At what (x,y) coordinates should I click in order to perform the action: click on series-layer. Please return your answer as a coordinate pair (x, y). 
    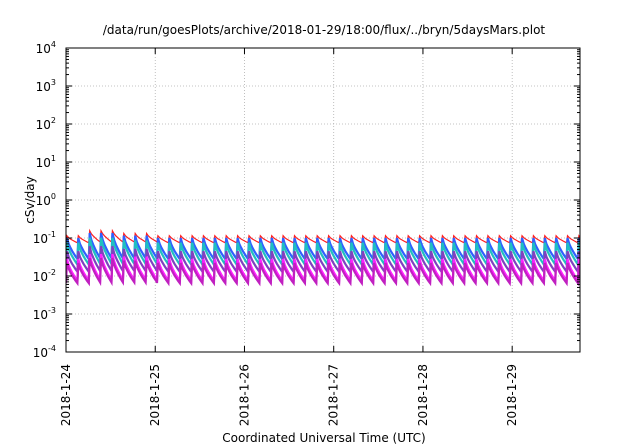
    Looking at the image, I should click on (323, 257).